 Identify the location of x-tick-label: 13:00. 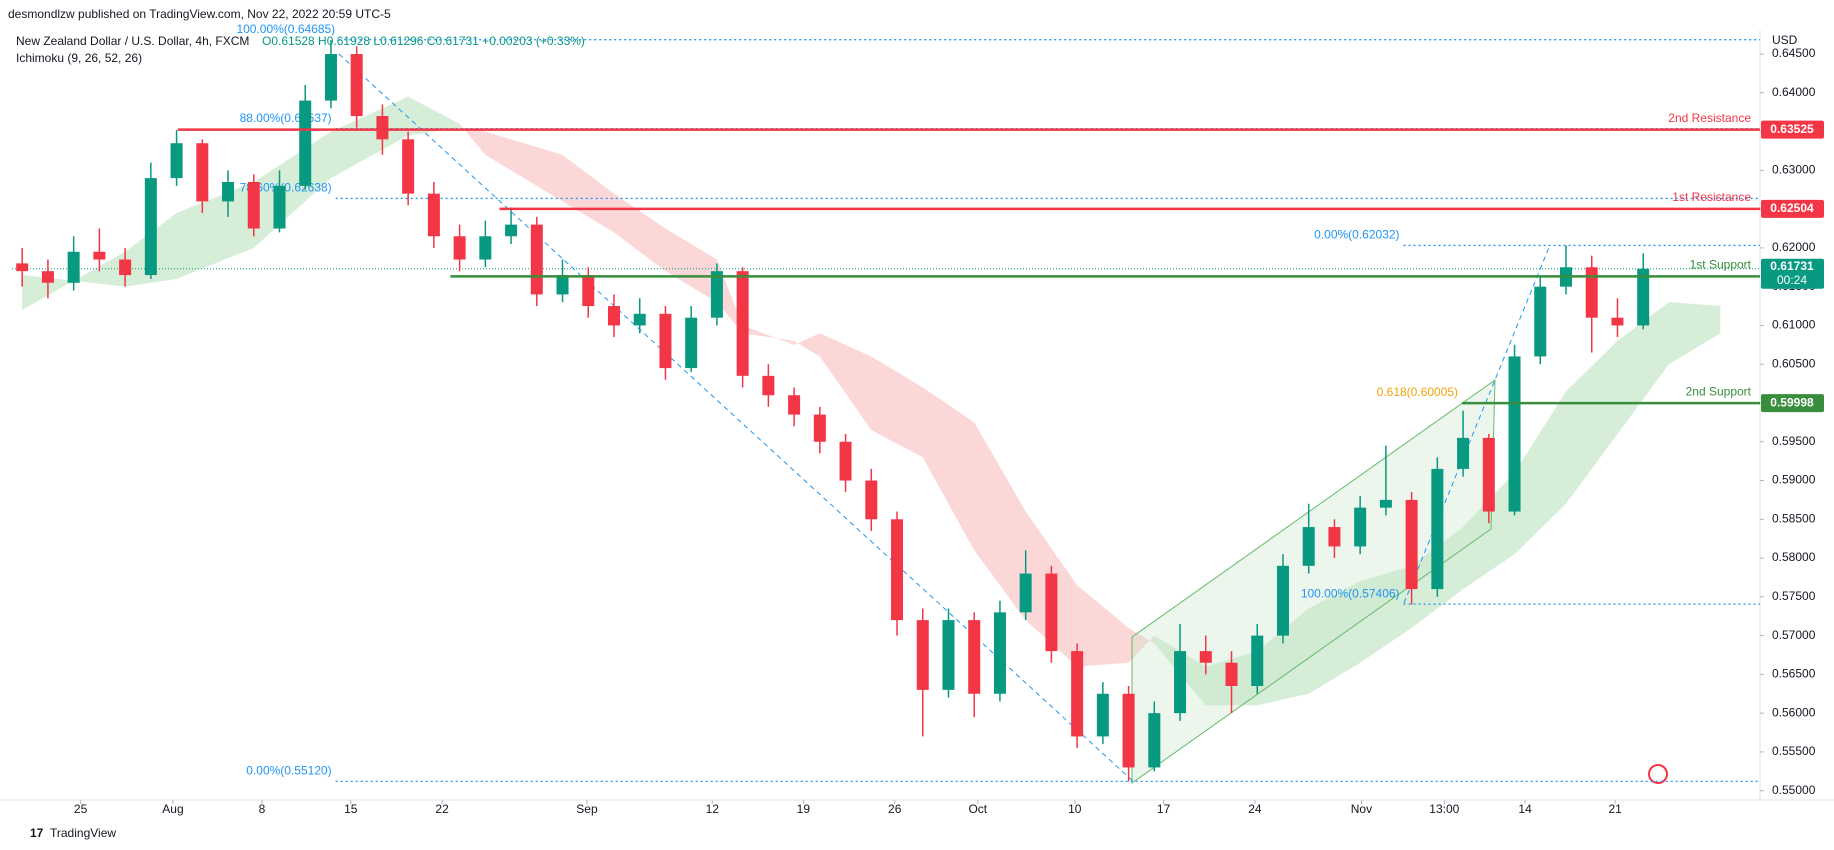
(1444, 809).